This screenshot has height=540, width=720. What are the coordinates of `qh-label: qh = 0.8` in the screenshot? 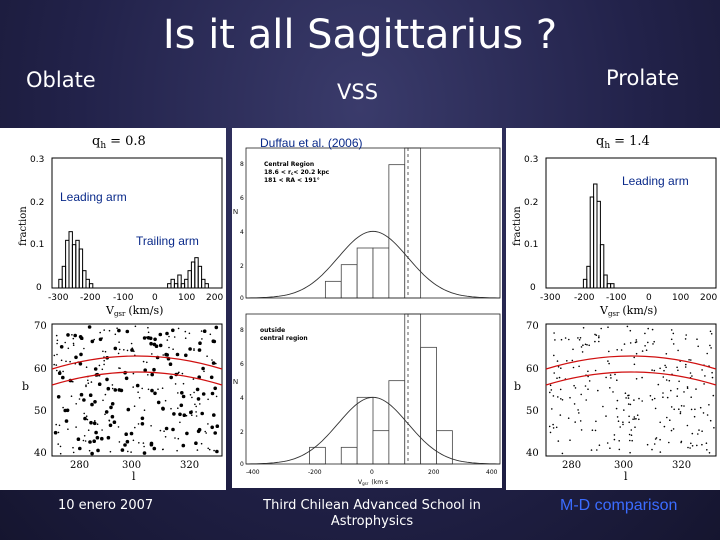 It's located at (119, 142).